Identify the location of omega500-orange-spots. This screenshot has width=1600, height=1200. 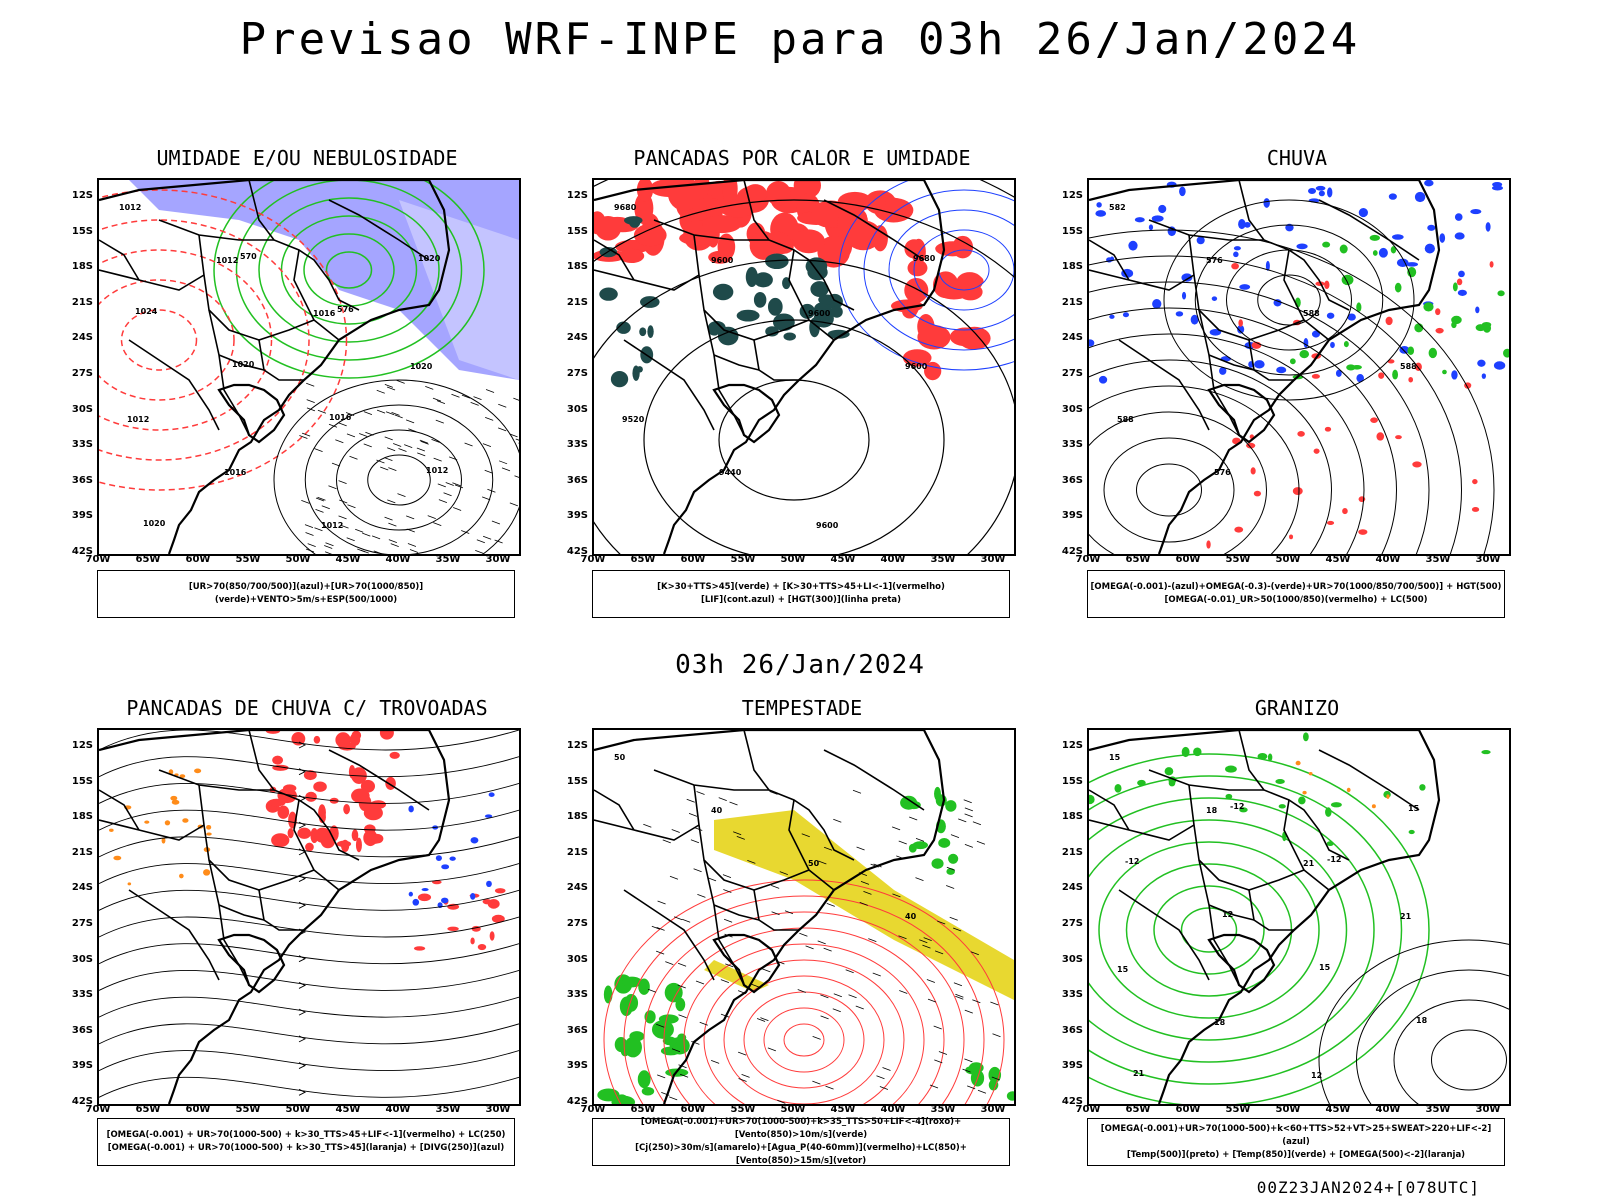
(1342, 784).